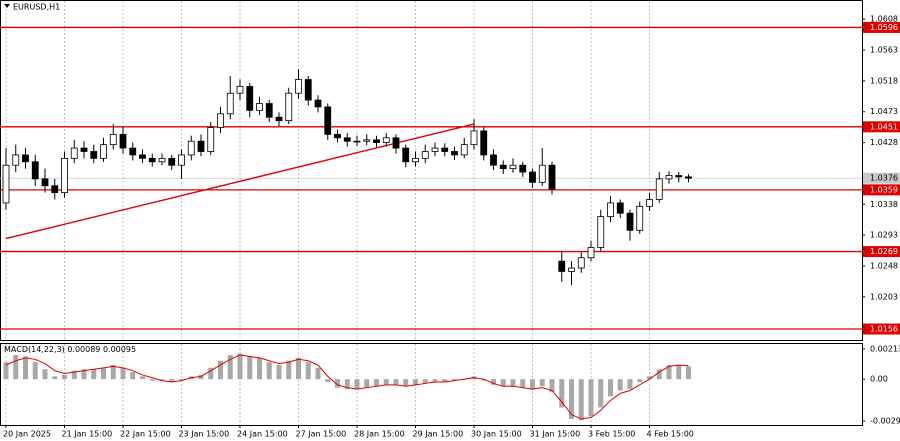  Describe the element at coordinates (347, 387) in the screenshot. I see `macd-signal` at that location.